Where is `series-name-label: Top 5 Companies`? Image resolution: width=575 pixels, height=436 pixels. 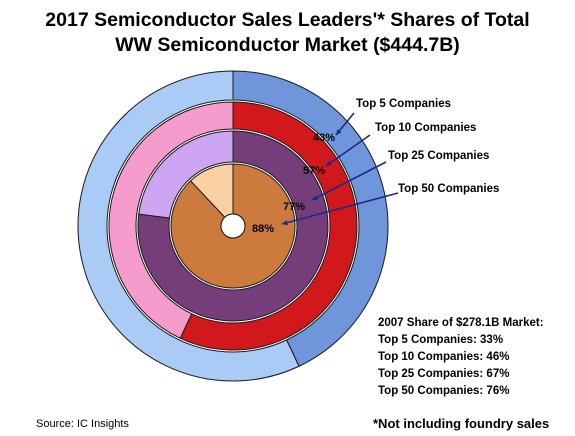
series-name-label: Top 5 Companies is located at coordinates (403, 104).